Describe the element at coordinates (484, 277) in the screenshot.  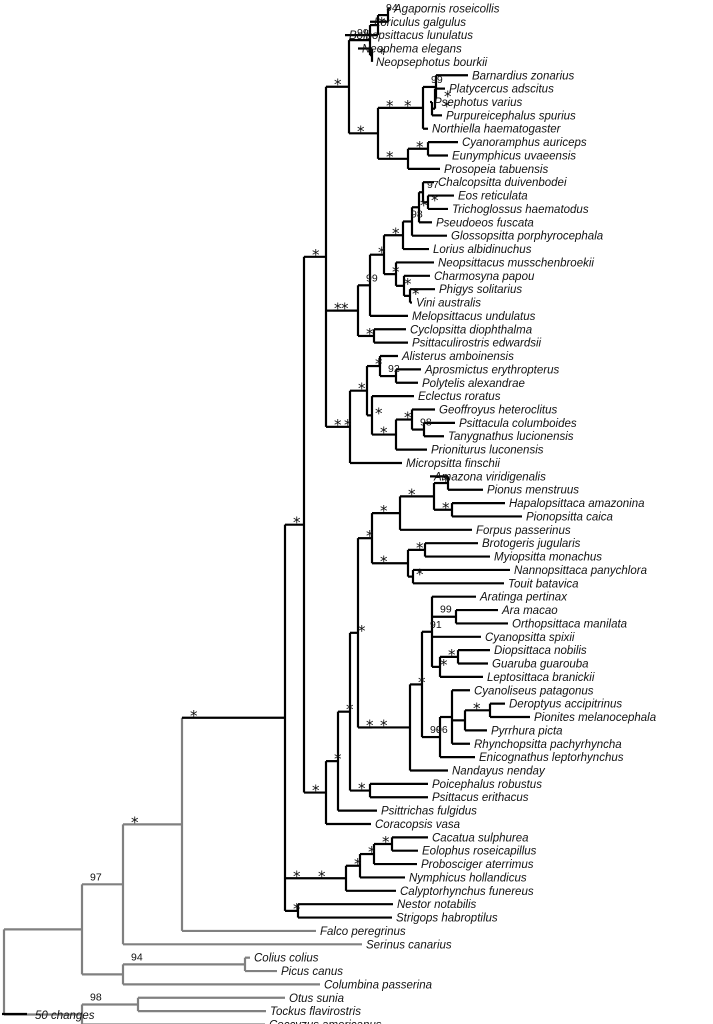
I see `taxon-label: Charmosyna papou` at that location.